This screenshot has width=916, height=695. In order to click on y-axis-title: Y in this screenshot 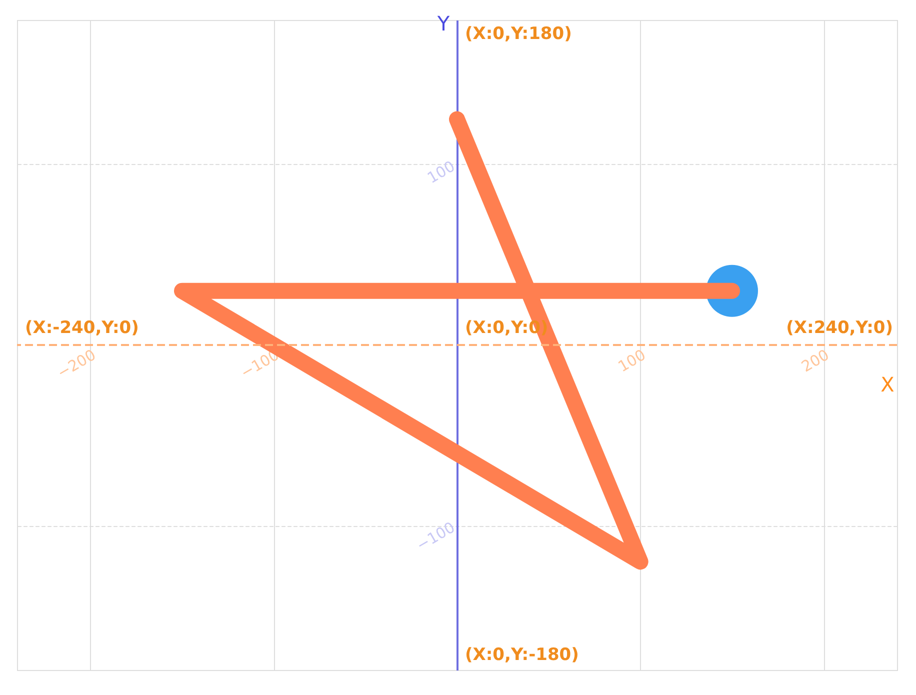, I will do `click(443, 24)`.